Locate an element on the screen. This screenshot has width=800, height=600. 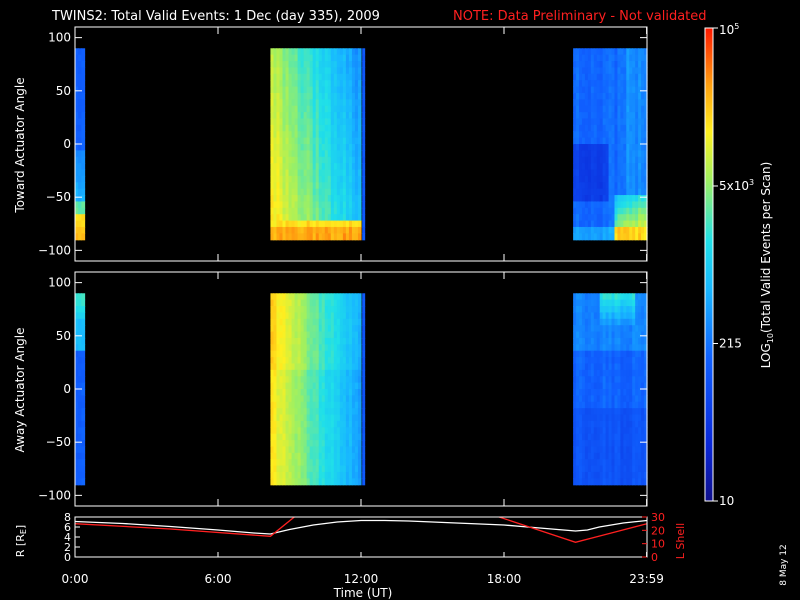
ytick-label: 50 is located at coordinates (63, 336).